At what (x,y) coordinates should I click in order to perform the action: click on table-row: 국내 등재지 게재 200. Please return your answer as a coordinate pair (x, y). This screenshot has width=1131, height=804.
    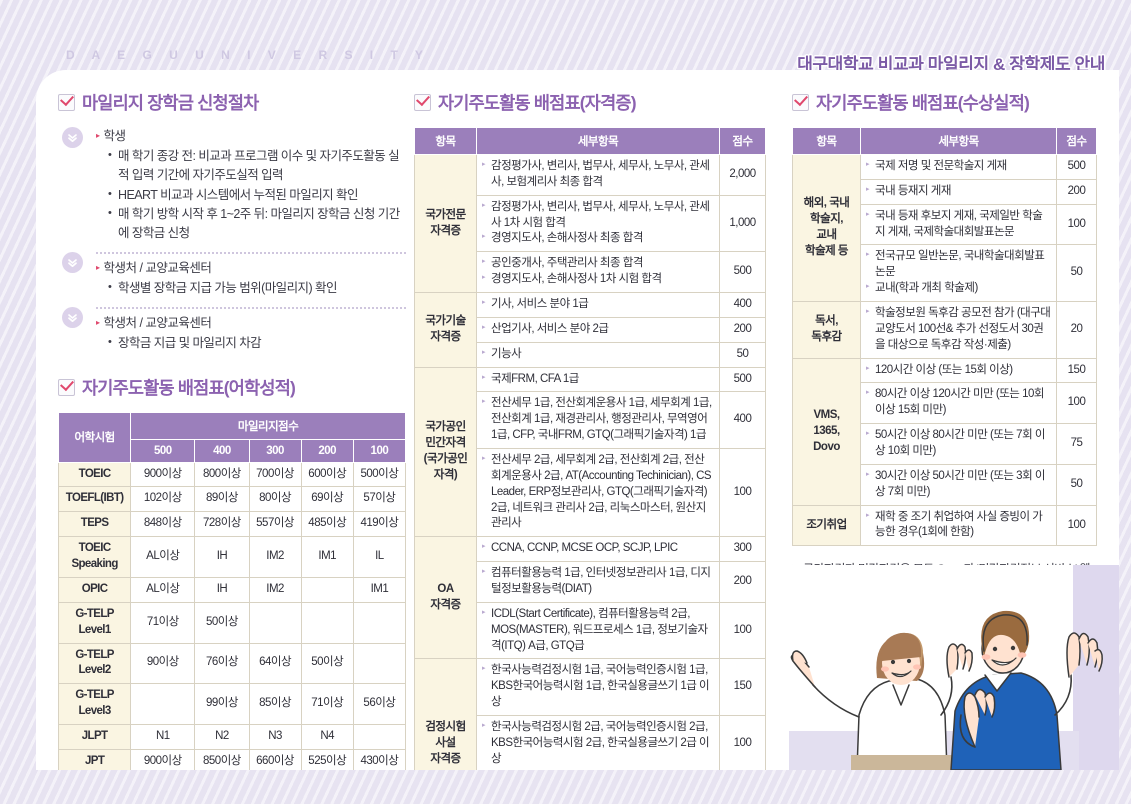
    Looking at the image, I should click on (945, 191).